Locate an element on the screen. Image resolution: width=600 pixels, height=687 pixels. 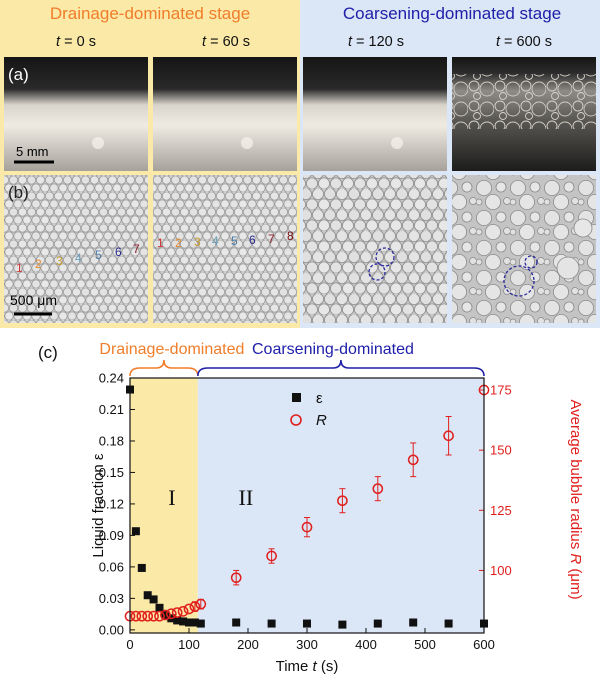
x-tick-label: 0 is located at coordinates (129, 644).